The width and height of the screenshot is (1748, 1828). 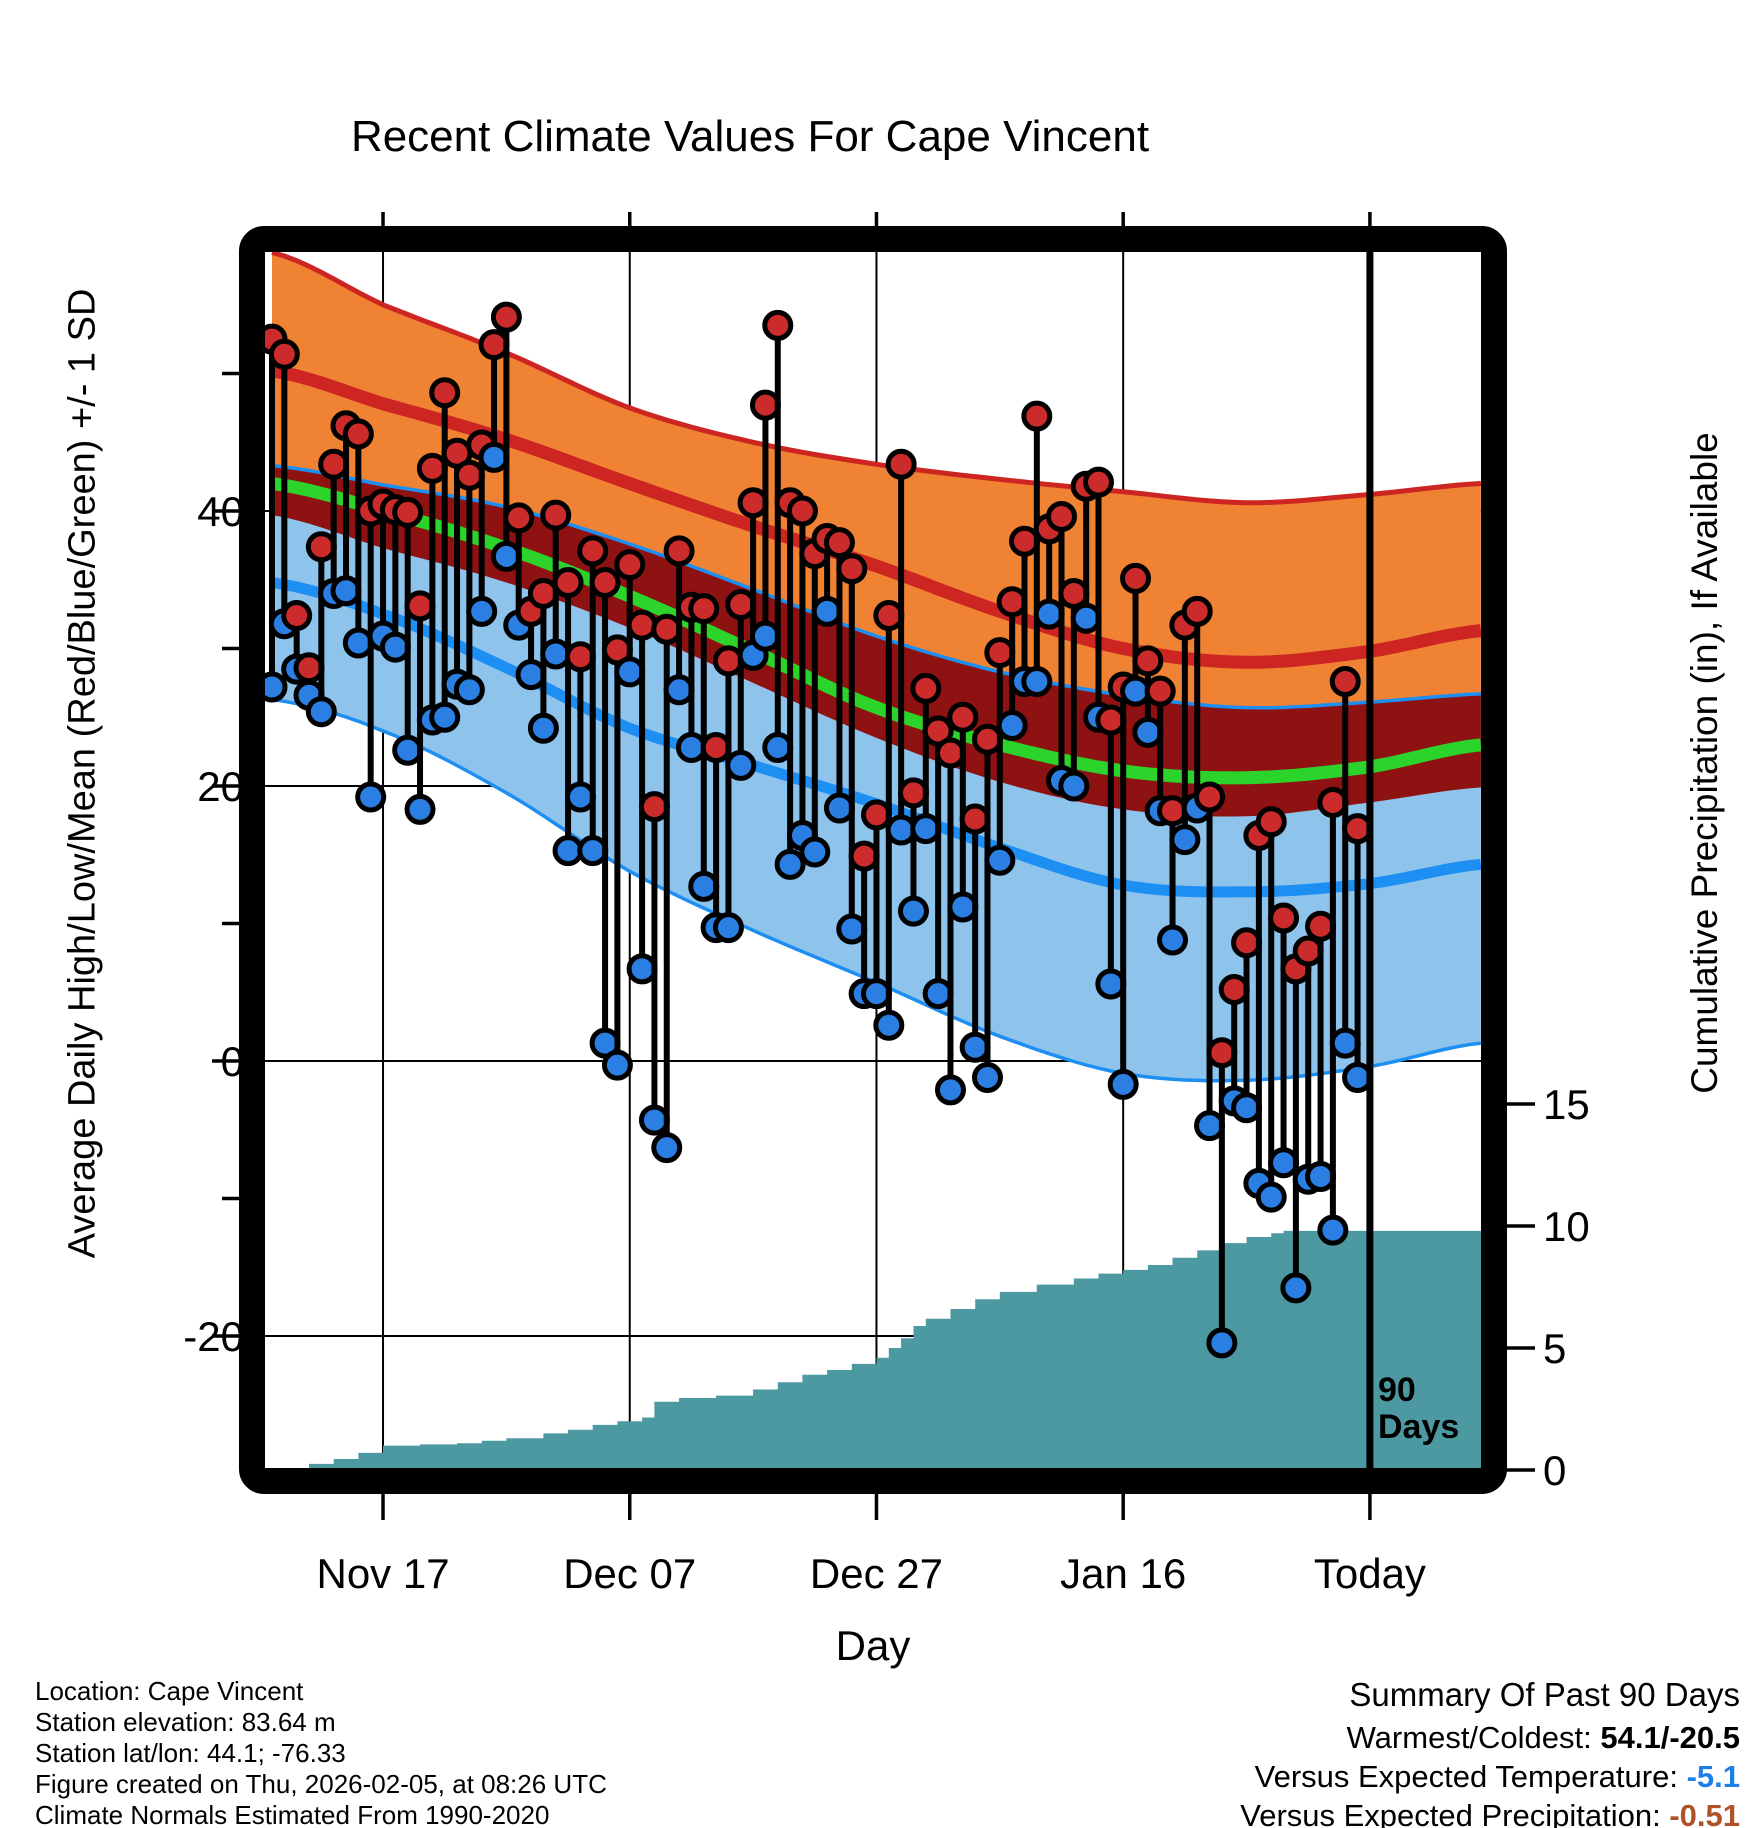 I want to click on x-tick-label: Today, so click(x=1370, y=1573).